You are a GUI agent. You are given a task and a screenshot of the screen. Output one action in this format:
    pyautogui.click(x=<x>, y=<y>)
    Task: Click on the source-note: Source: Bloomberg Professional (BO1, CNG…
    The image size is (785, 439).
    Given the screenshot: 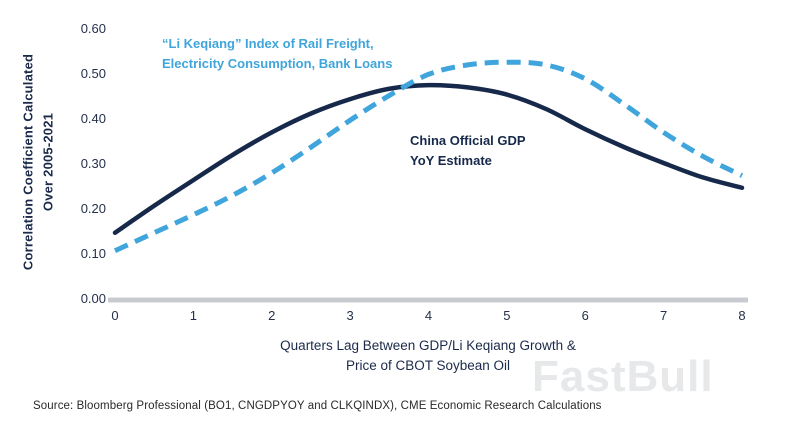 What is the action you would take?
    pyautogui.click(x=317, y=406)
    